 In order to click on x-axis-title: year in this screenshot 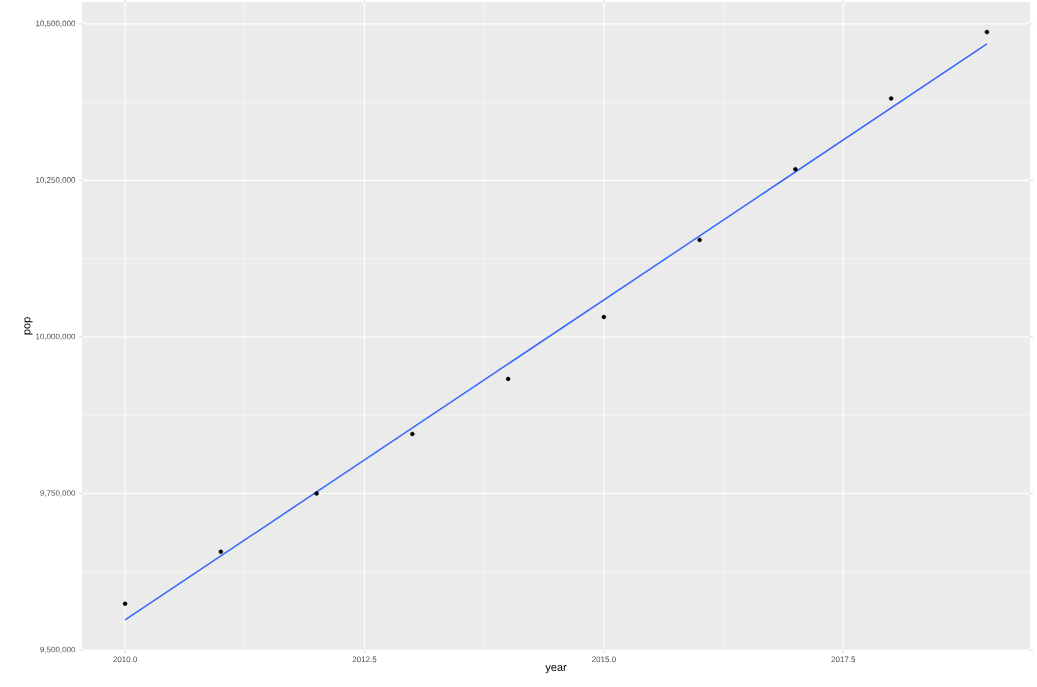, I will do `click(556, 669)`.